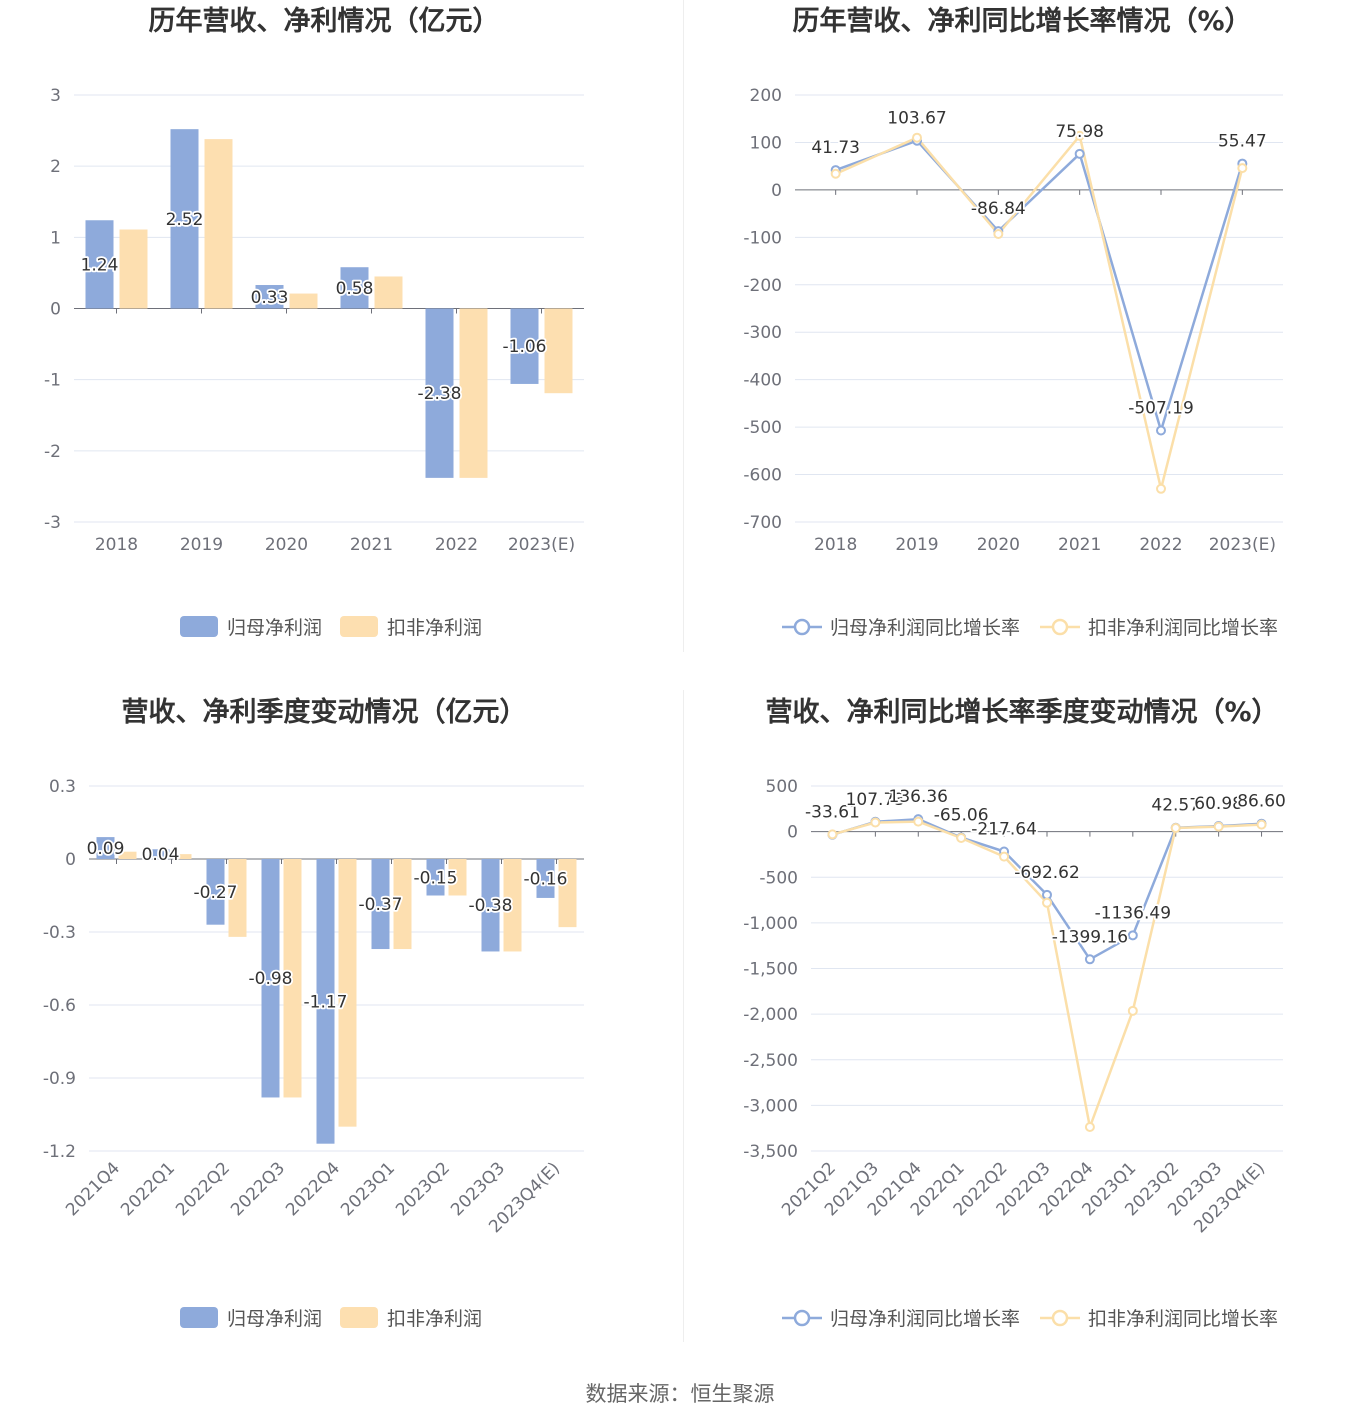  Describe the element at coordinates (916, 119) in the screenshot. I see `data-label-s1-2019: 103.67` at that location.